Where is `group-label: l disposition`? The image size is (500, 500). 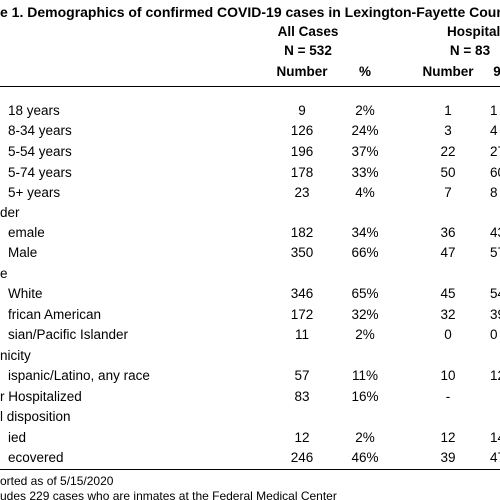
group-label: l disposition is located at coordinates (35, 416).